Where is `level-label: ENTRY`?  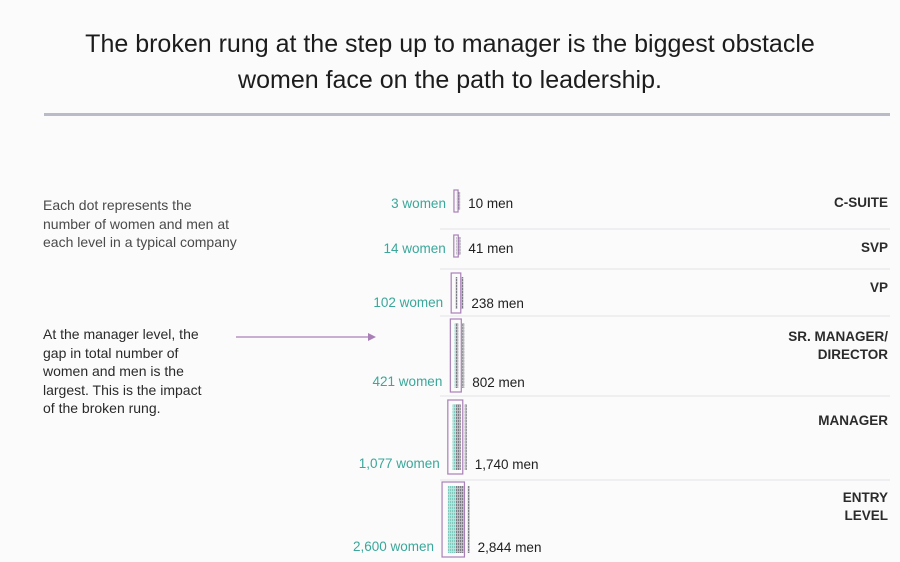 level-label: ENTRY is located at coordinates (865, 497).